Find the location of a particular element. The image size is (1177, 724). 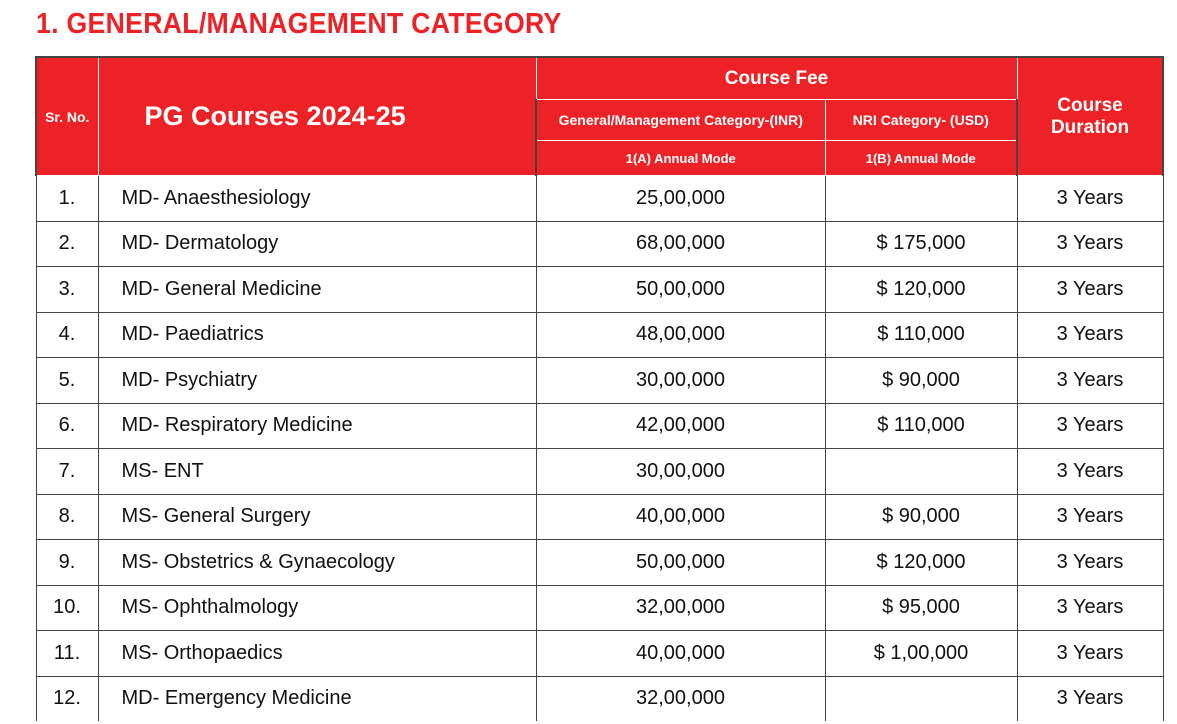

course-name-cell: MS- Obstetrics & Gynaecology is located at coordinates (317, 562).